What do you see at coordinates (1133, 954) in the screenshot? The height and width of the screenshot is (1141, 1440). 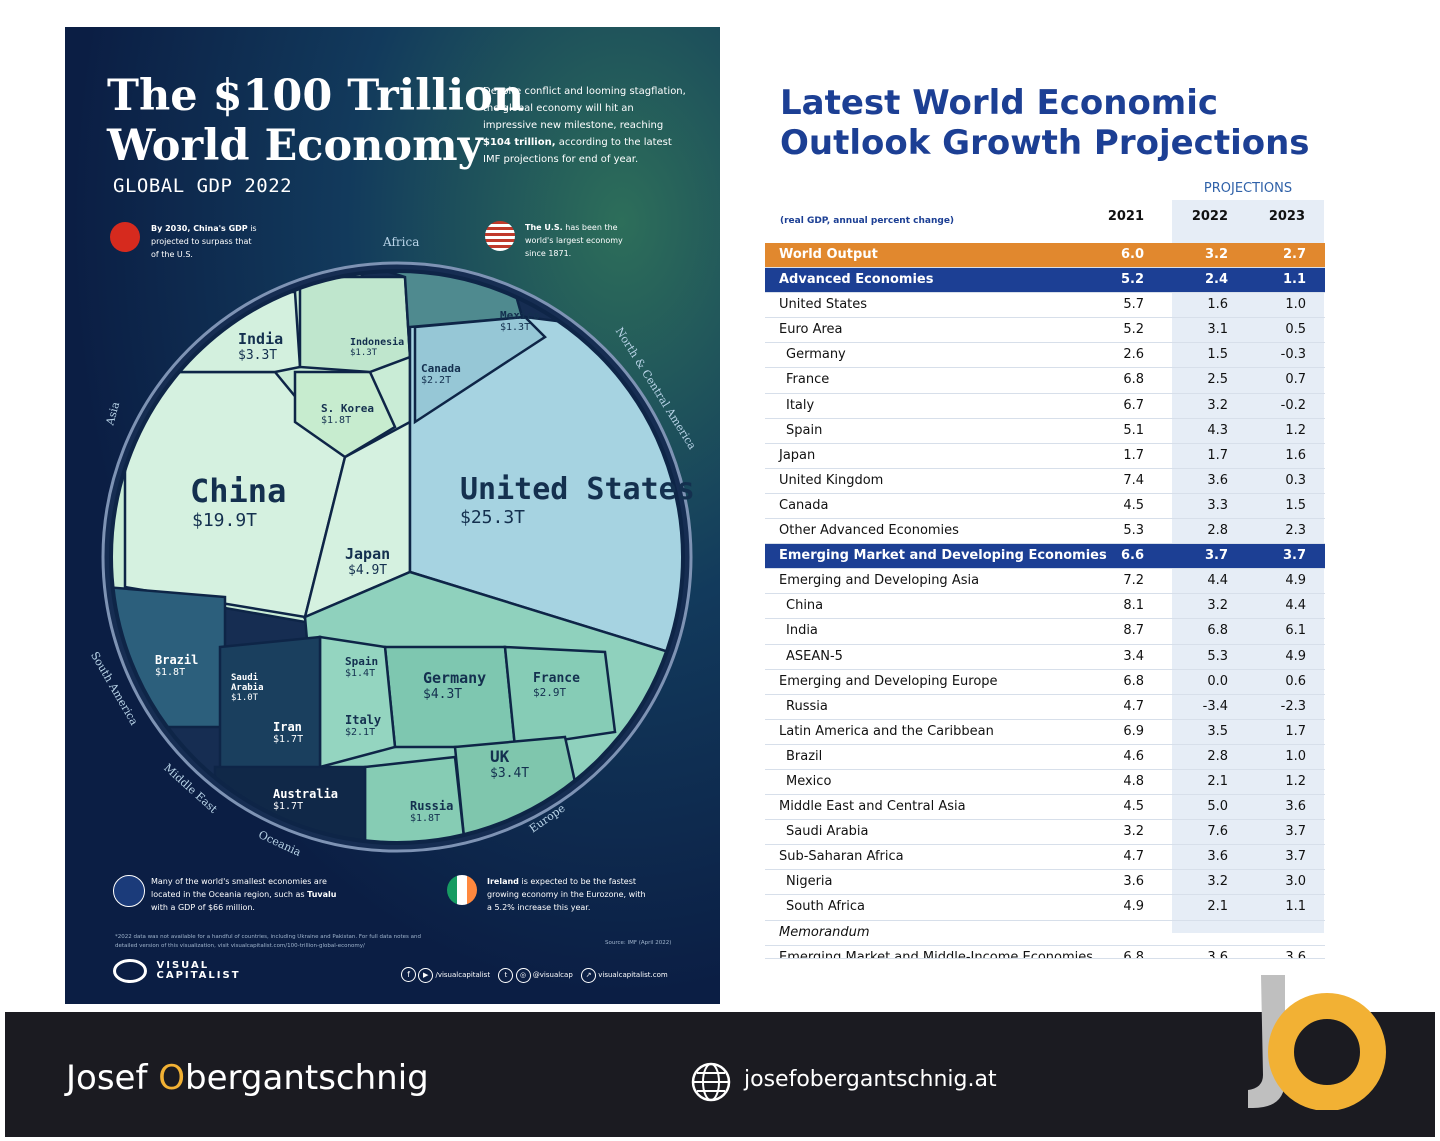 I see `row-value-2021: 6.8` at bounding box center [1133, 954].